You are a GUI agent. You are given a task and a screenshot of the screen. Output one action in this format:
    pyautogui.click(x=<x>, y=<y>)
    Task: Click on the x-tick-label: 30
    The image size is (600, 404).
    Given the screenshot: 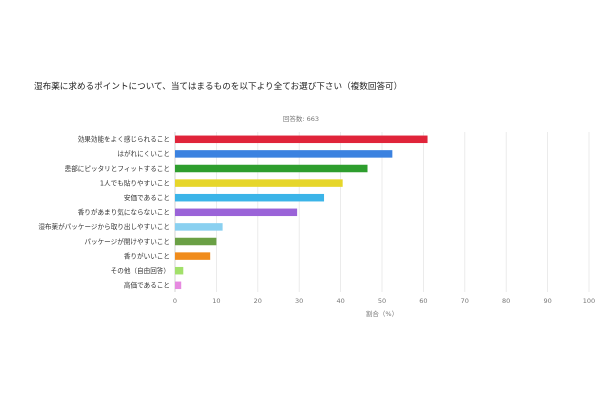 What is the action you would take?
    pyautogui.click(x=299, y=301)
    